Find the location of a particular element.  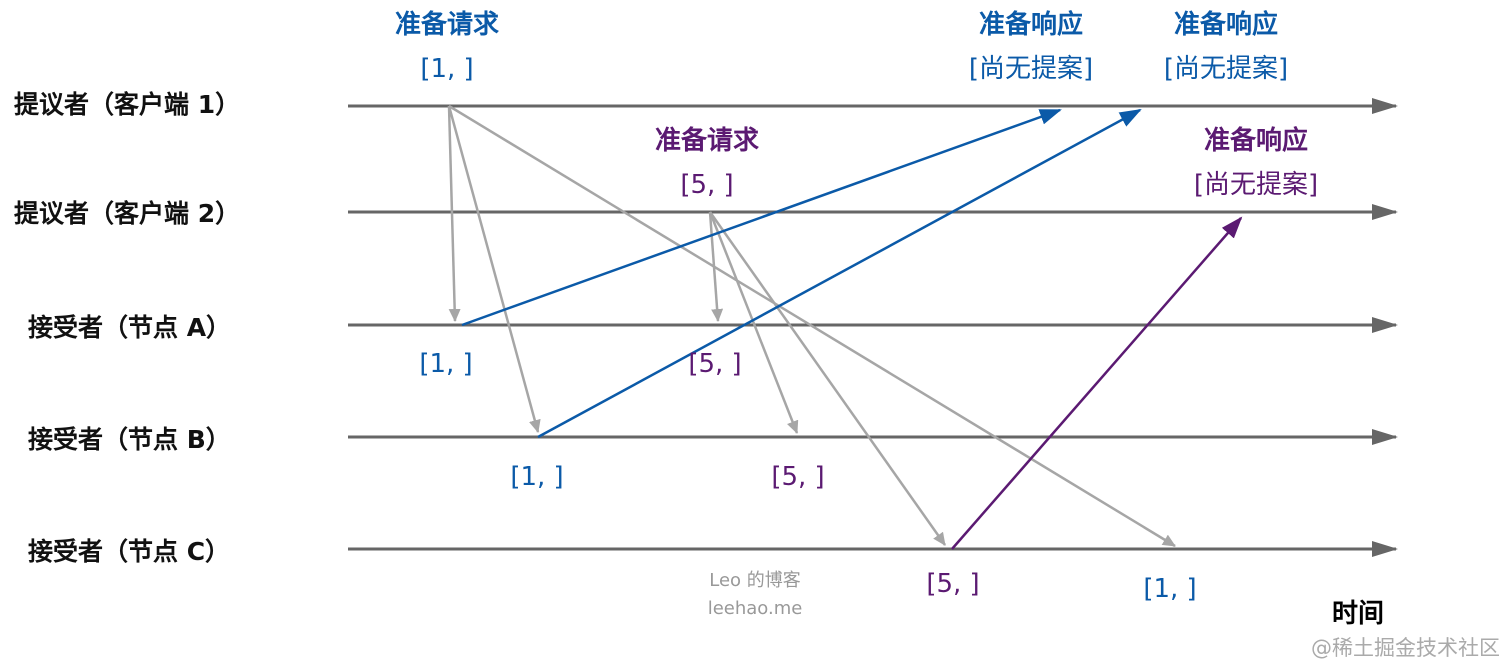

lane-label-a: 接受者（节点 A） is located at coordinates (129, 327).